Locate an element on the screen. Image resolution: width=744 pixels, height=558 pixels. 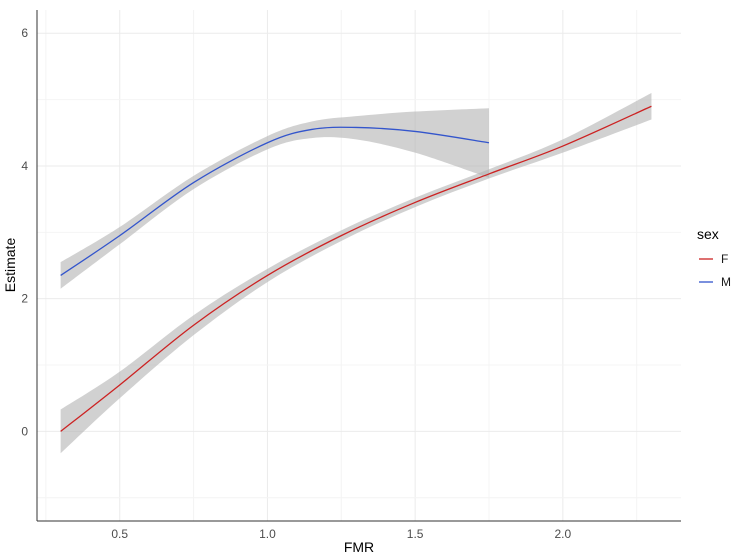
y-axis-title: Estimate is located at coordinates (10, 265).